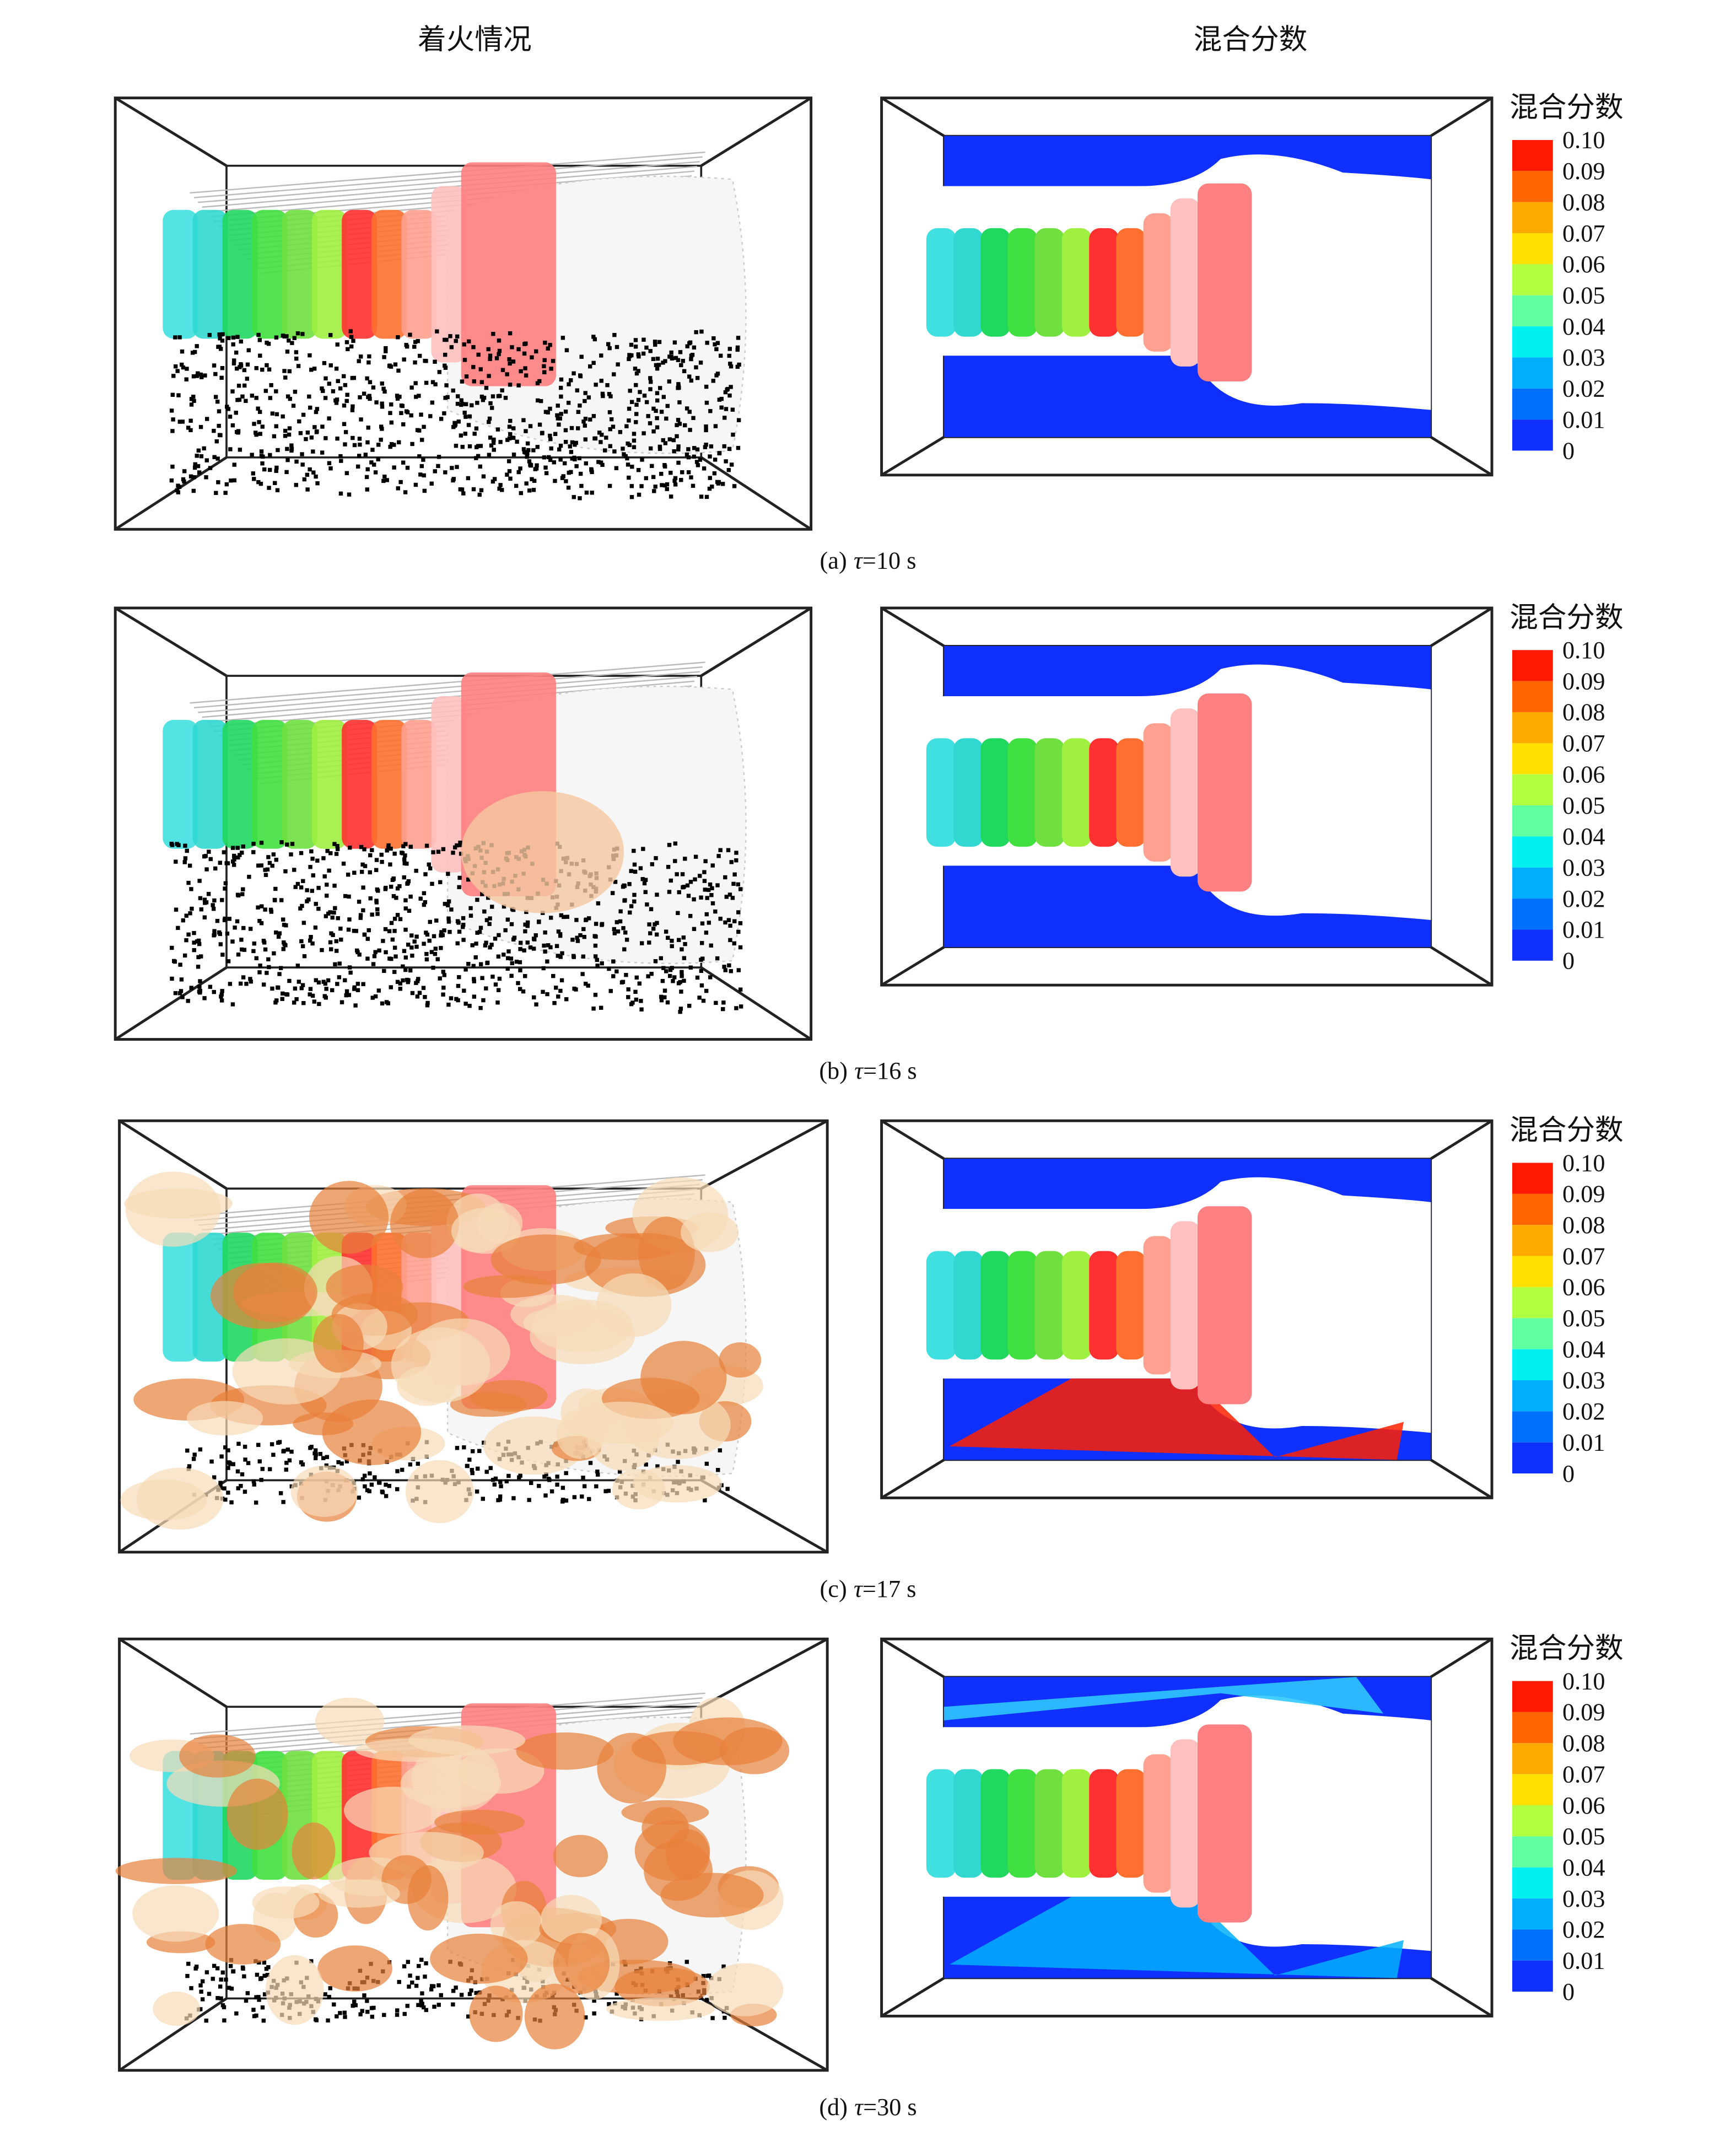 This screenshot has width=1736, height=2152. Describe the element at coordinates (764, 1516) in the screenshot. I see `edge` at that location.